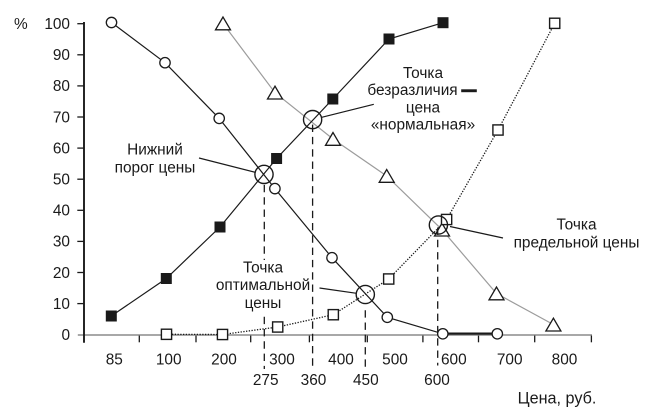 The image size is (648, 411). I want to click on svg-text: 275, so click(266, 380).